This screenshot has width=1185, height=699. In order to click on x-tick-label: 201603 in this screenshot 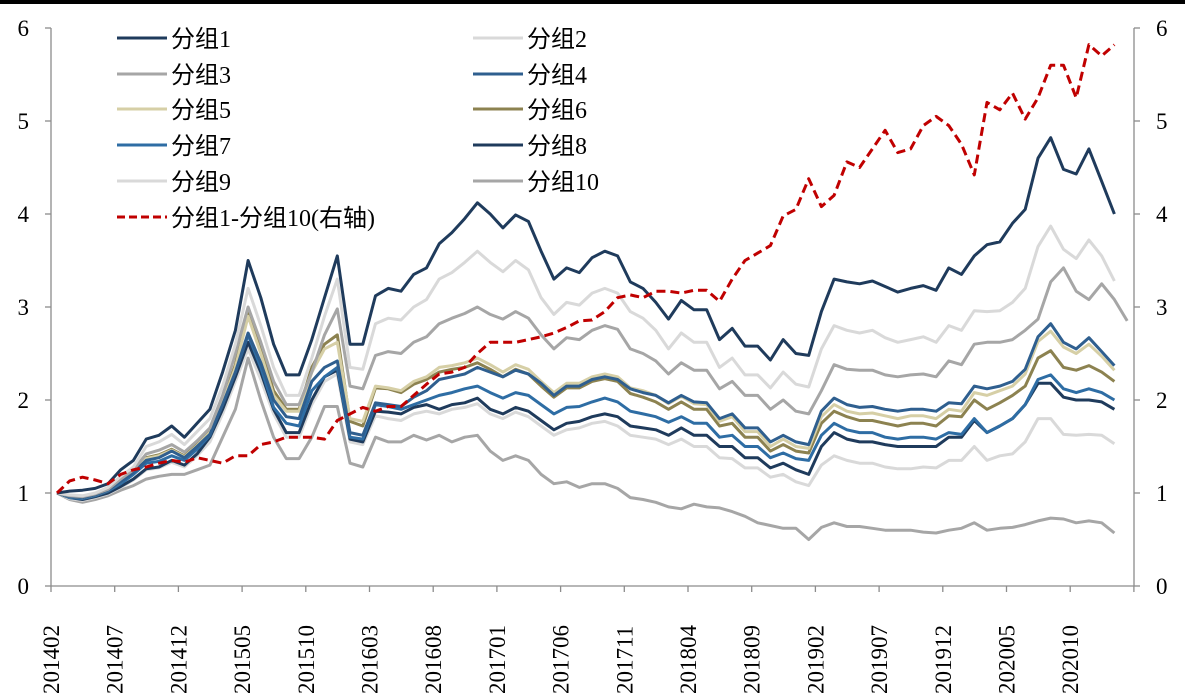, I will do `click(370, 659)`.